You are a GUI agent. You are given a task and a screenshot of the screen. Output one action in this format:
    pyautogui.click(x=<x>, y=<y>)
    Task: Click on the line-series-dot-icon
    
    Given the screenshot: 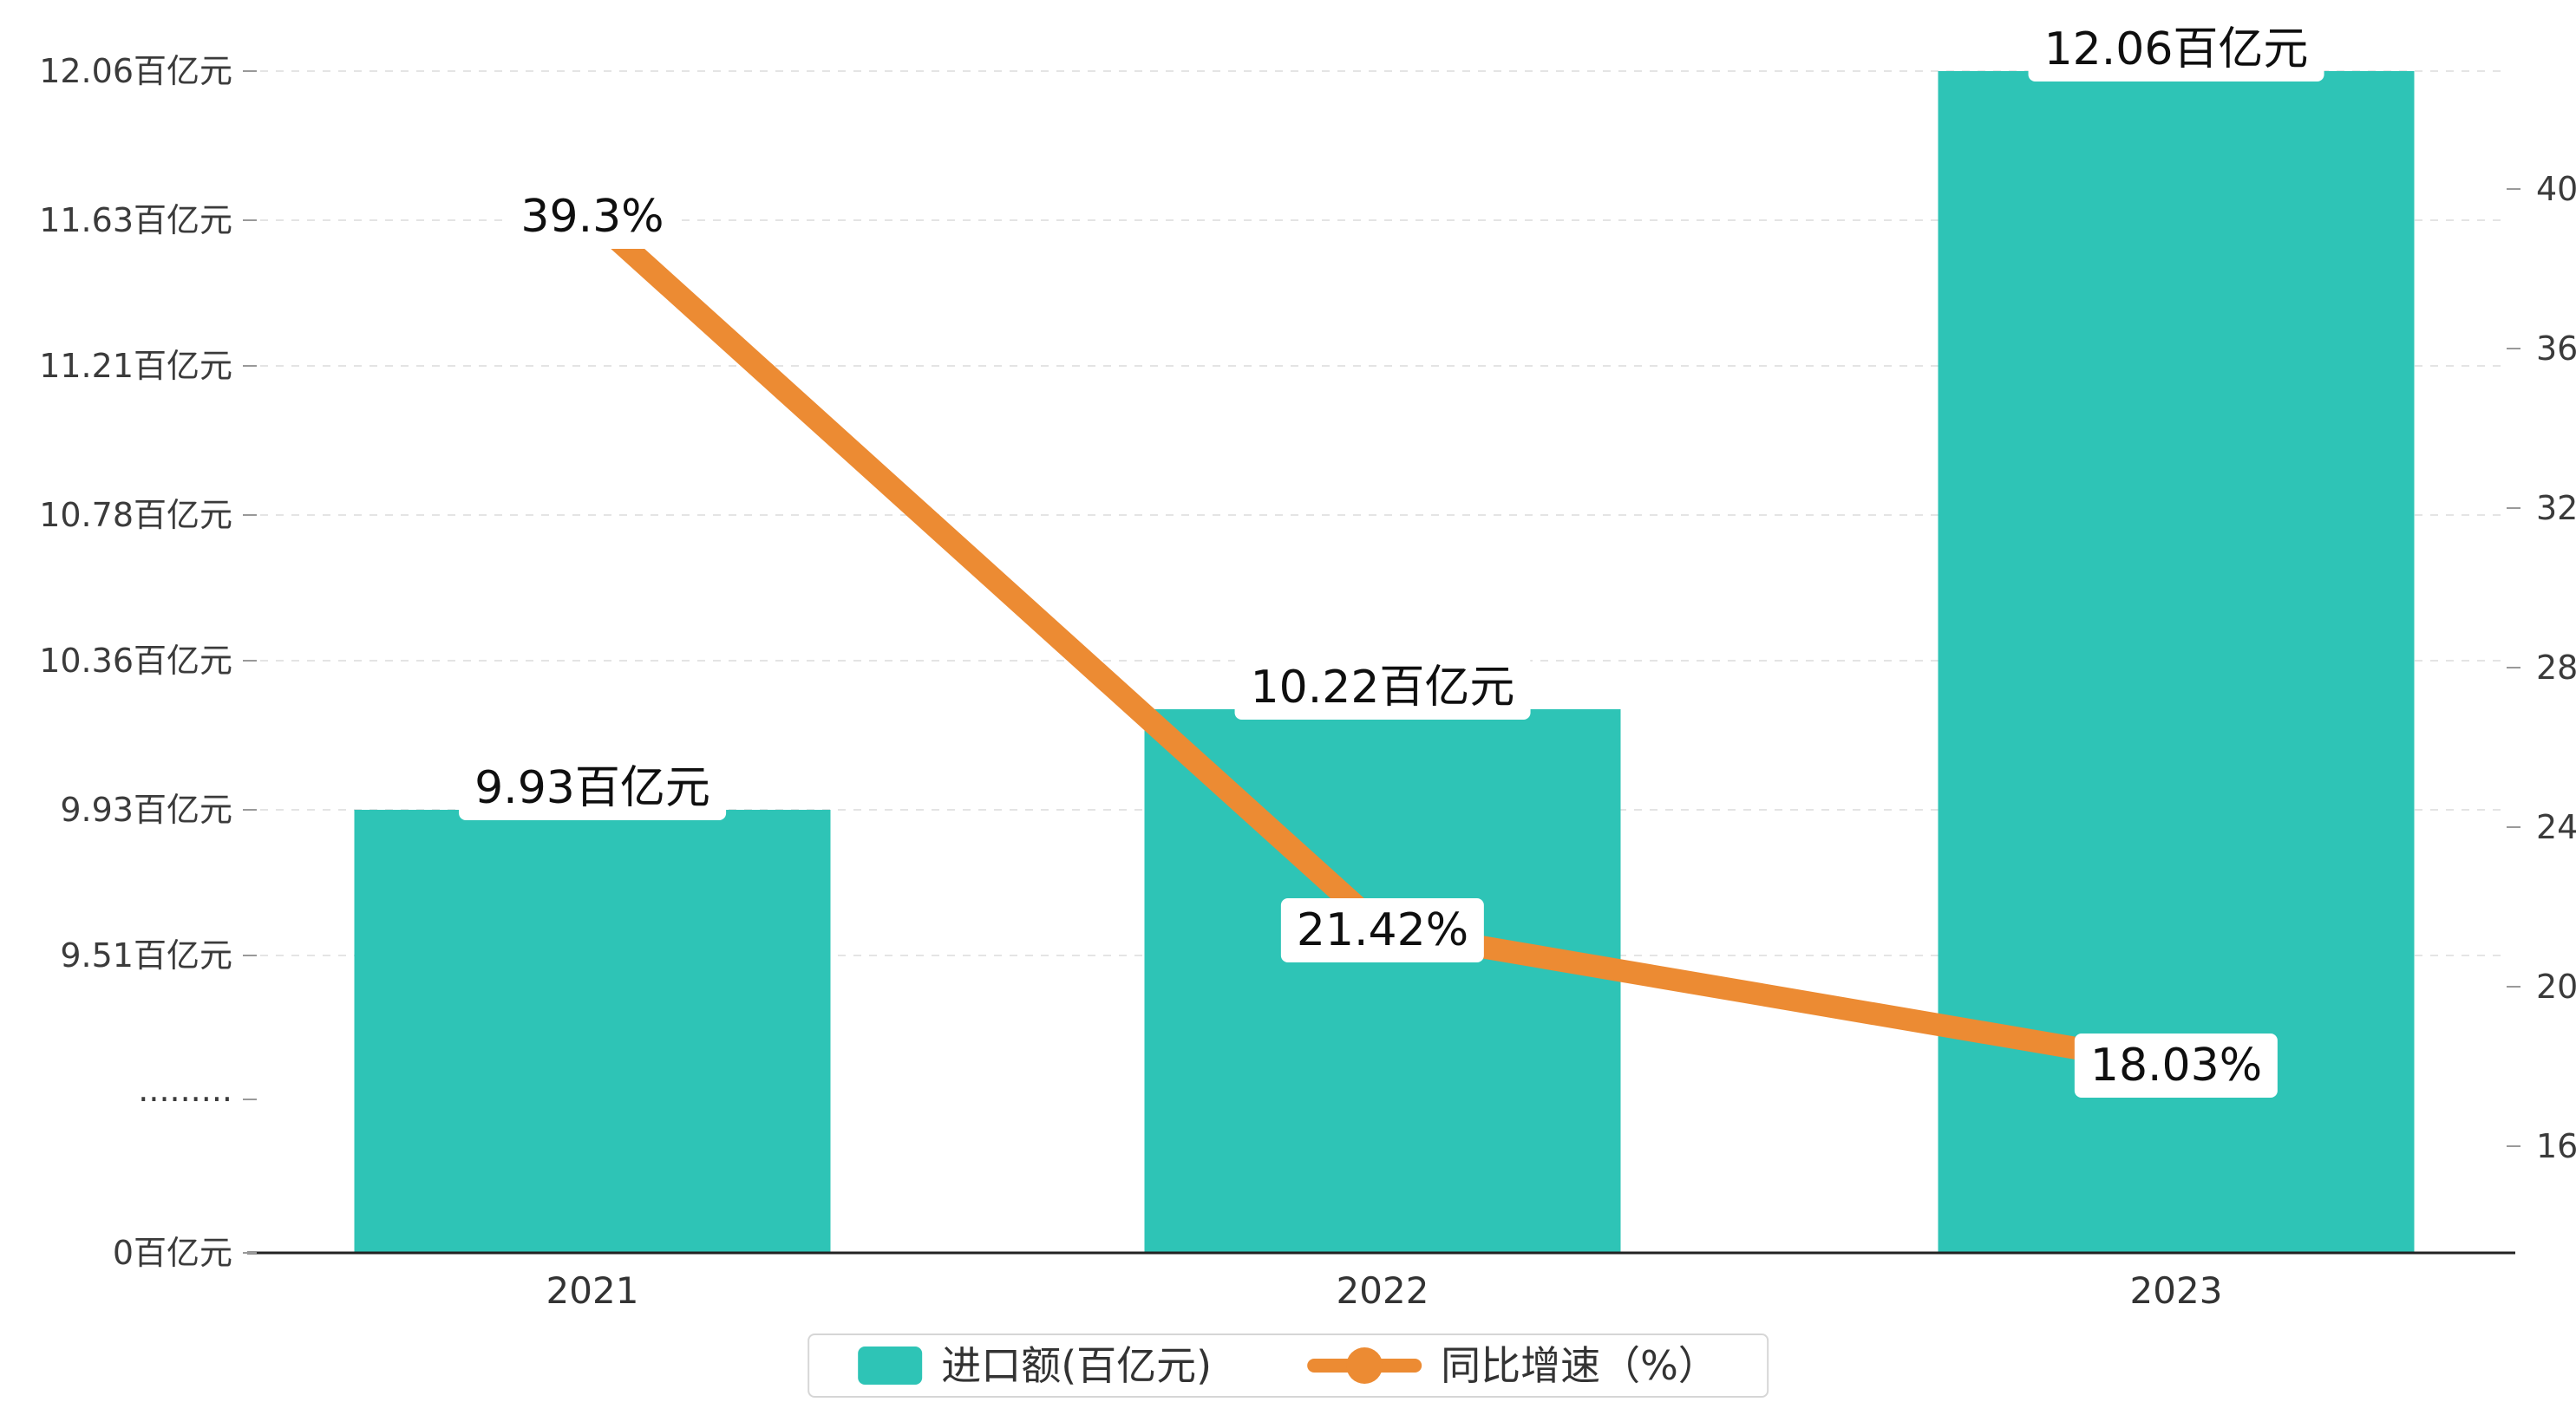 What is the action you would take?
    pyautogui.click(x=1364, y=1365)
    